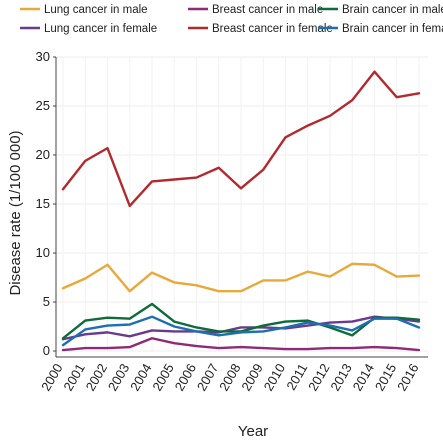  Describe the element at coordinates (43, 105) in the screenshot. I see `y-tick-label: 25` at that location.